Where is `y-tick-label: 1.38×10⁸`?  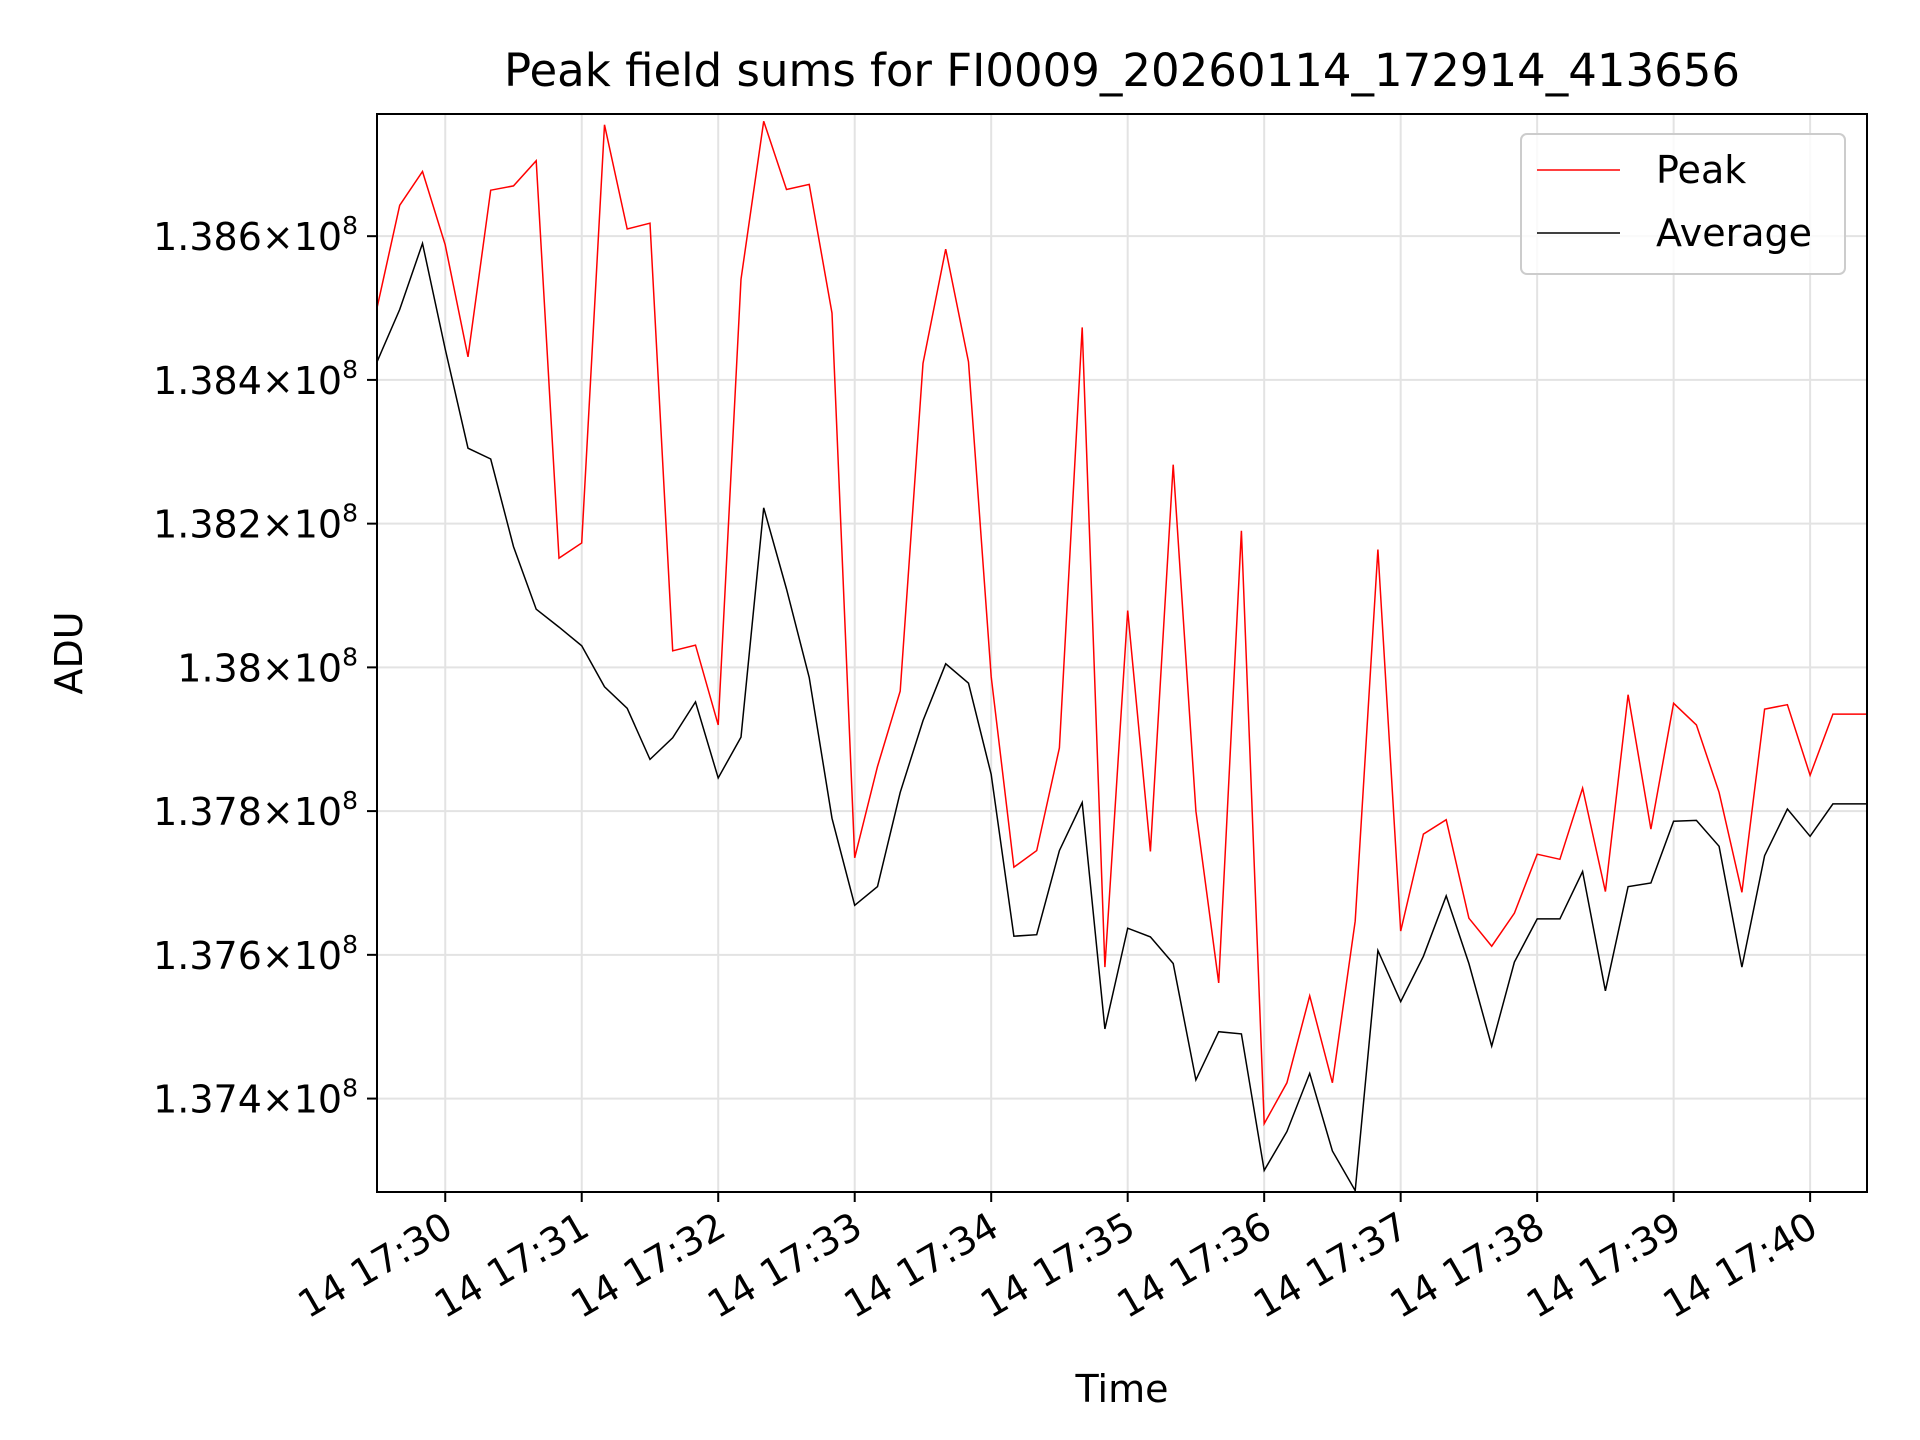 y-tick-label: 1.38×10⁸ is located at coordinates (267, 666).